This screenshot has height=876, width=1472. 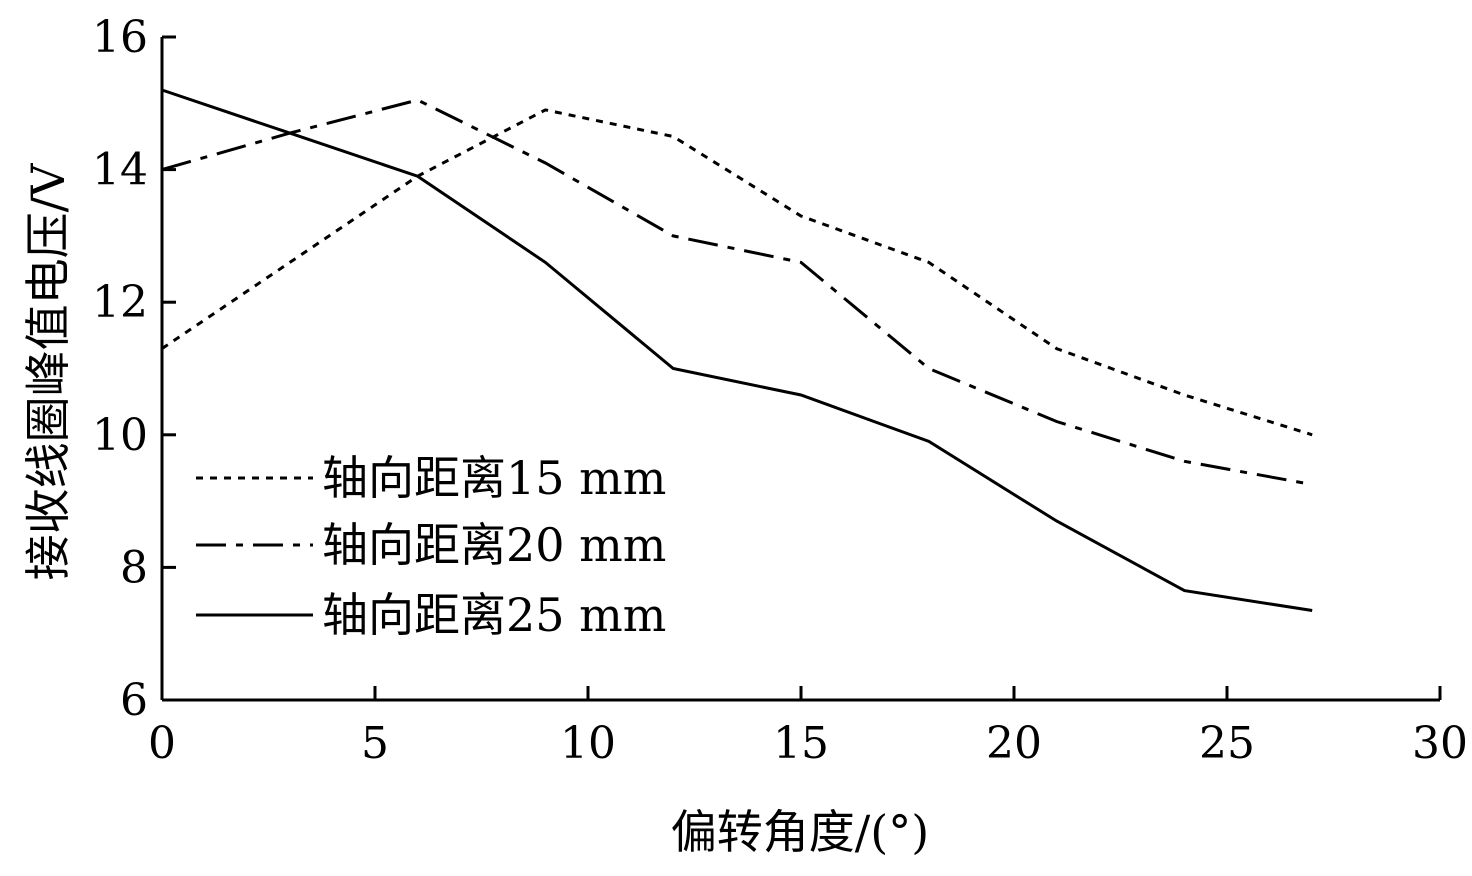 I want to click on legend-label-1: 轴向距离15 mm, so click(x=494, y=478).